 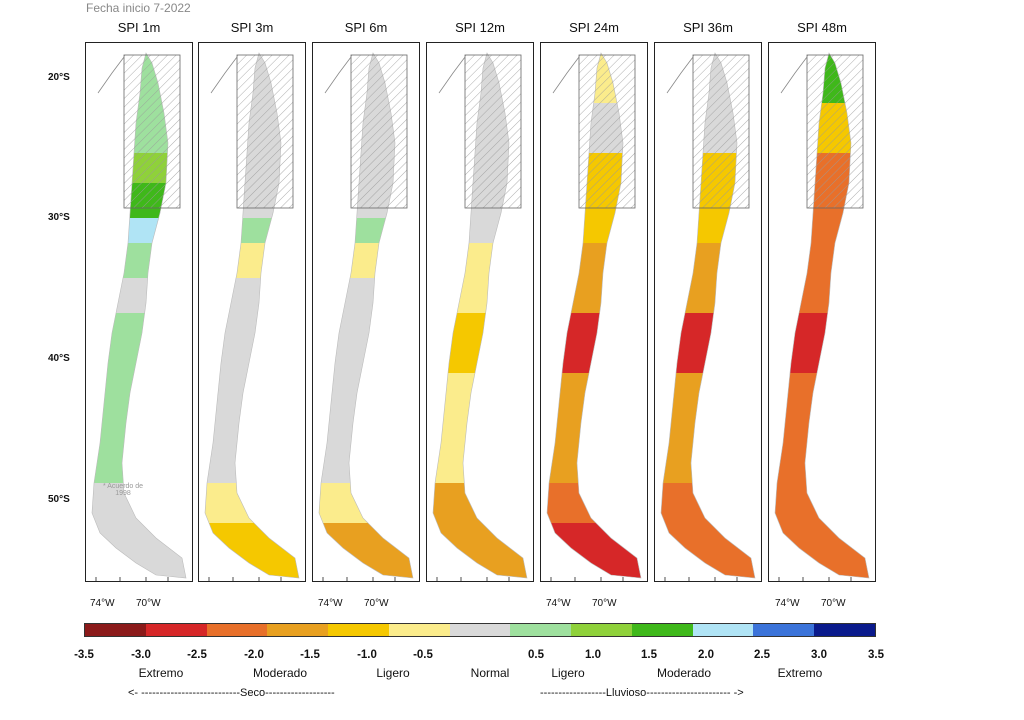 What do you see at coordinates (593, 655) in the screenshot?
I see `scale-tick-label: 1.0` at bounding box center [593, 655].